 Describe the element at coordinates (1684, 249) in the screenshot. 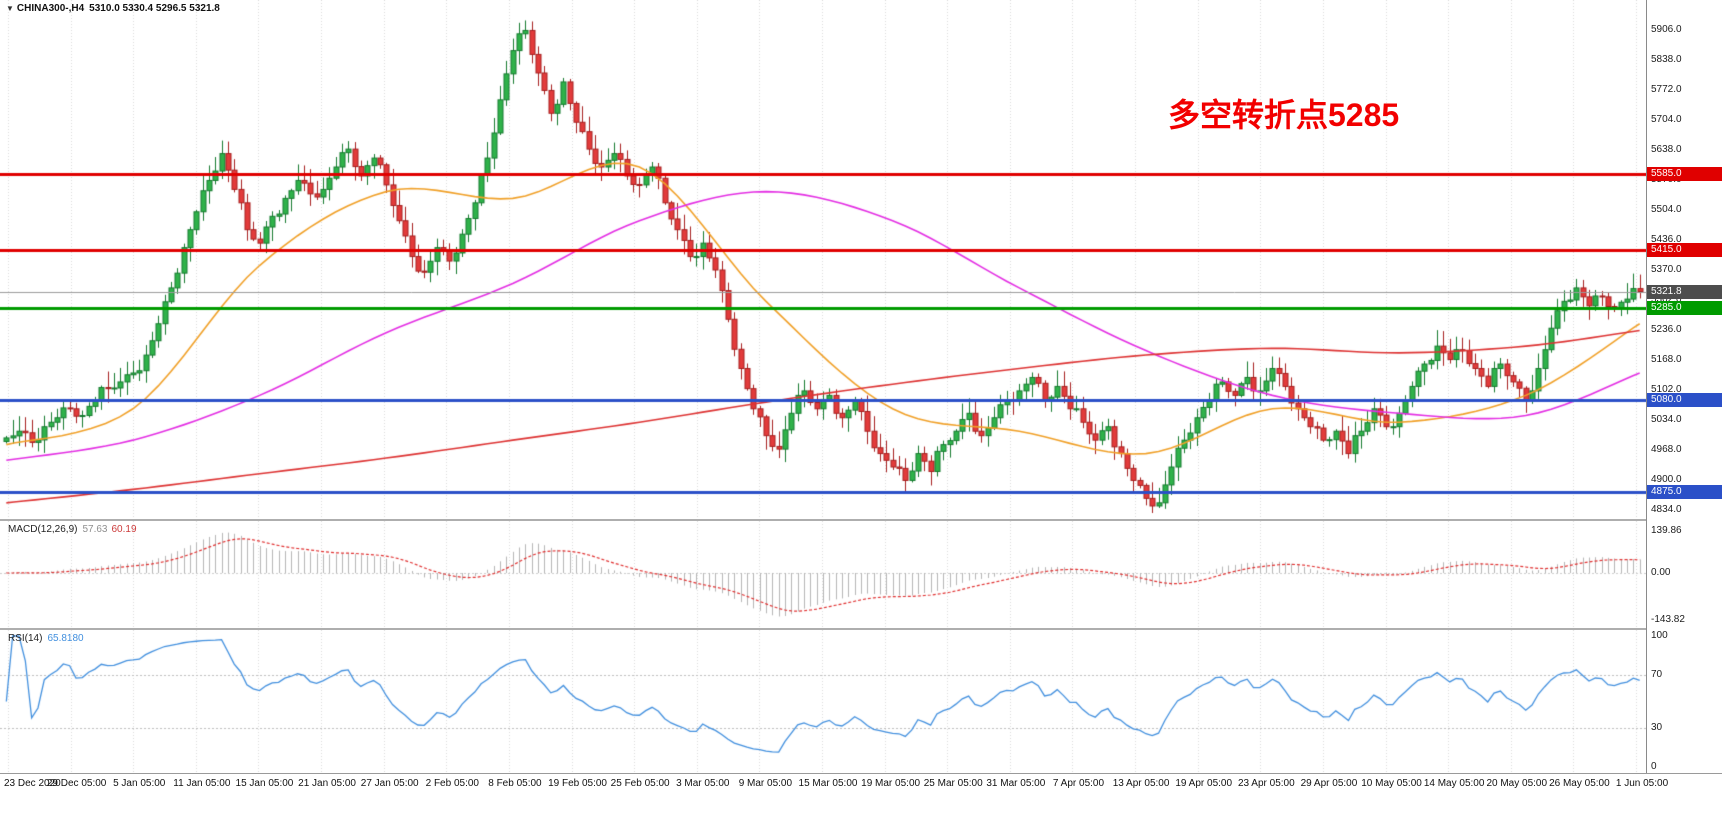

I see `price-level-badge: 5415.0` at that location.